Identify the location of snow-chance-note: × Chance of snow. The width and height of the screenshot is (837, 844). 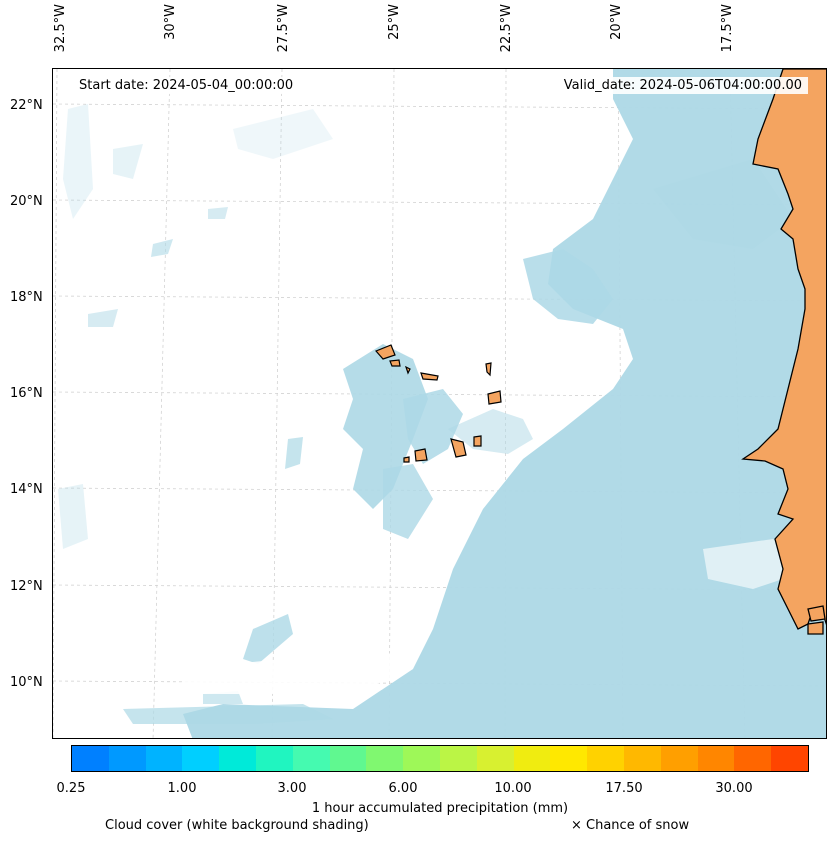
(630, 825).